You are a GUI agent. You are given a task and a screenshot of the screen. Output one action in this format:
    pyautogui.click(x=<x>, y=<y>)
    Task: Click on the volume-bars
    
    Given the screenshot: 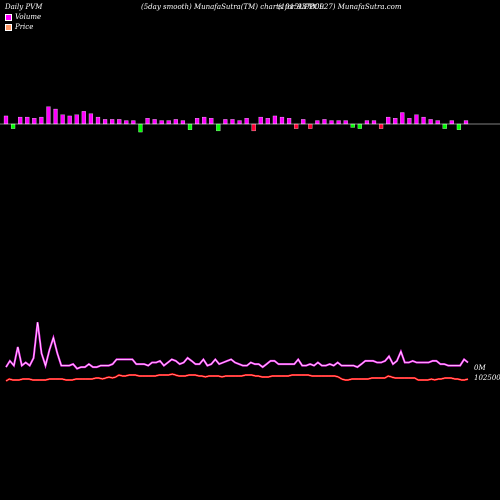 What is the action you would take?
    pyautogui.click(x=236, y=119)
    